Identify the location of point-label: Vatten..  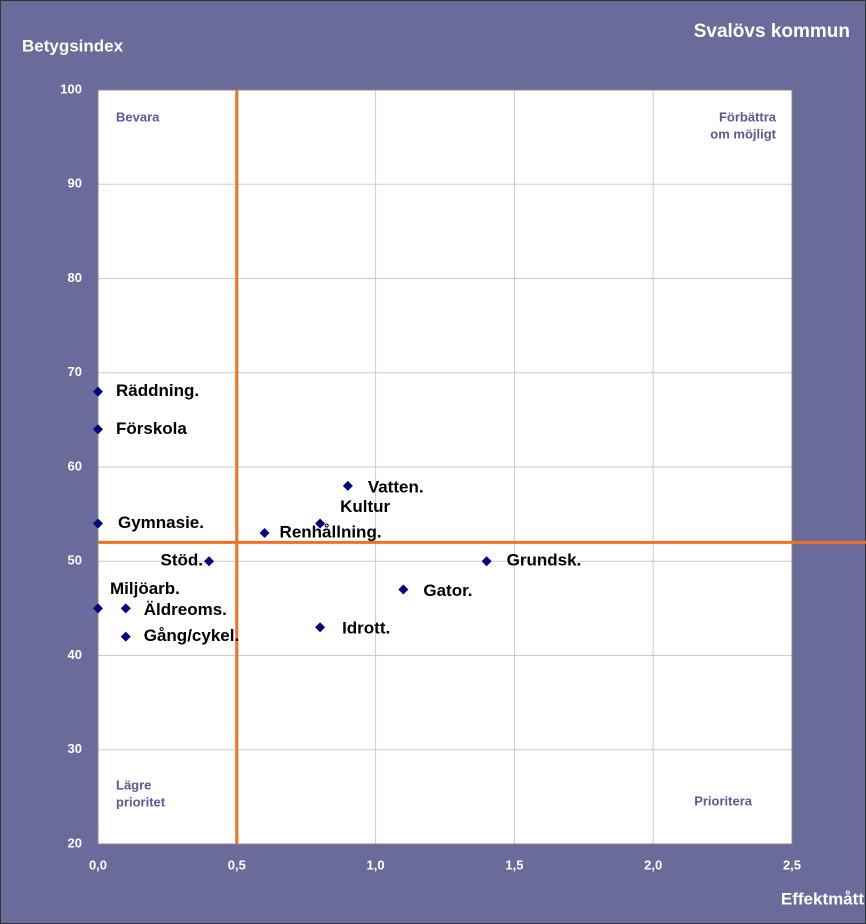
(396, 486).